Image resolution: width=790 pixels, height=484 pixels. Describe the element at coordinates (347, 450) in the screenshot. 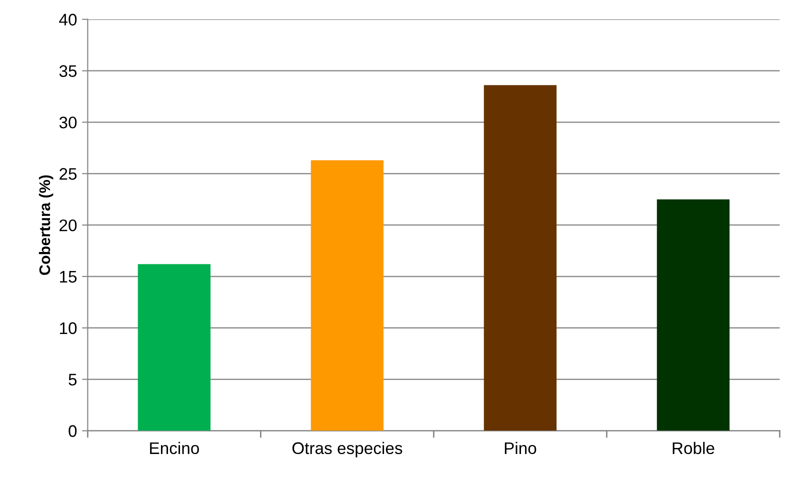

I see `x-tick-label: Otras especies` at that location.